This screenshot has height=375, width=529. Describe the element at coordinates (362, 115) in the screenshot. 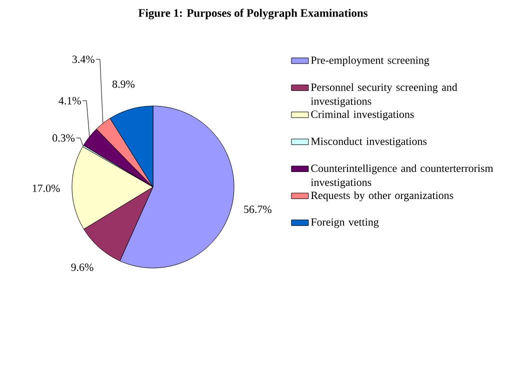

I see `legend-label: Criminal investigations` at that location.